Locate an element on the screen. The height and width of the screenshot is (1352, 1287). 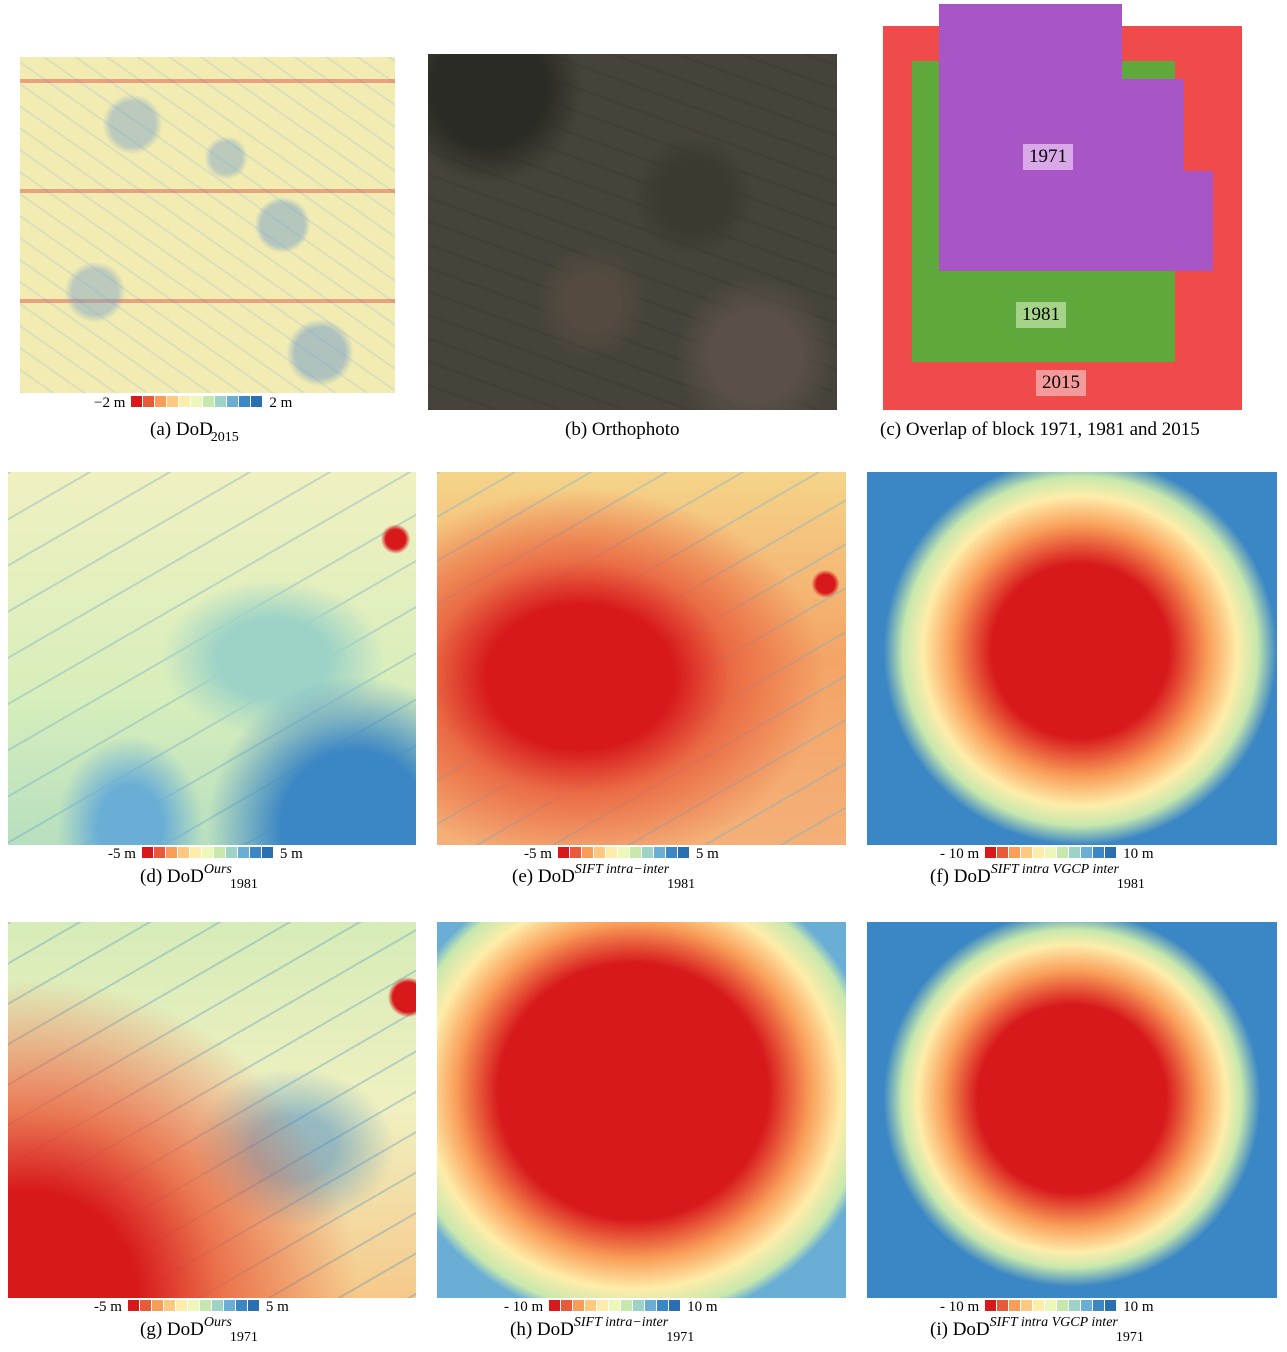
colorbar-e: -5 m 5 m is located at coordinates (621, 854).